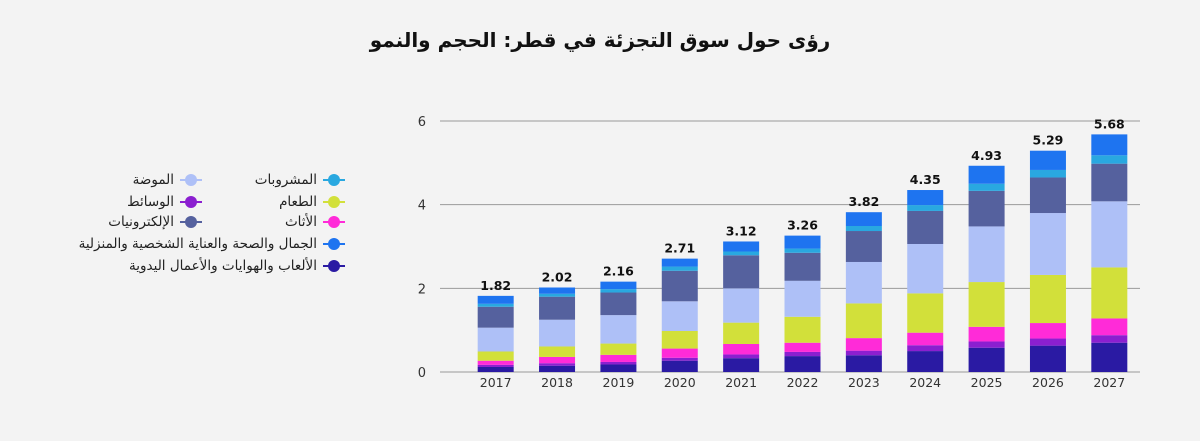 Image resolution: width=1200 pixels, height=441 pixels. Describe the element at coordinates (298, 202) in the screenshot. I see `legend-label: الطعام` at that location.